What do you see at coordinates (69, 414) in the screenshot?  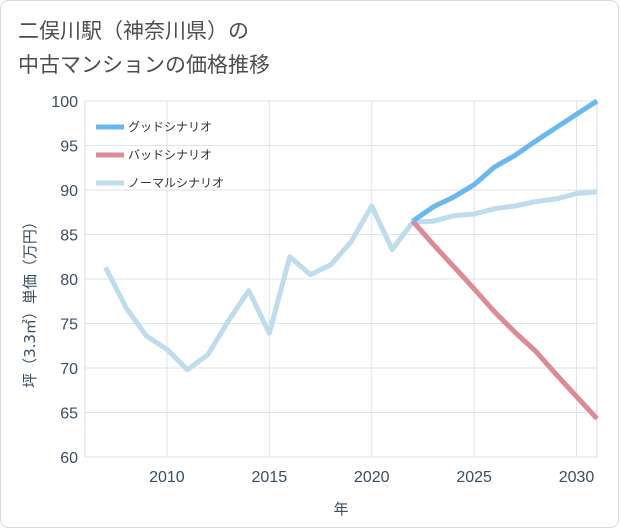 I see `y-tick-label: 65` at bounding box center [69, 414].